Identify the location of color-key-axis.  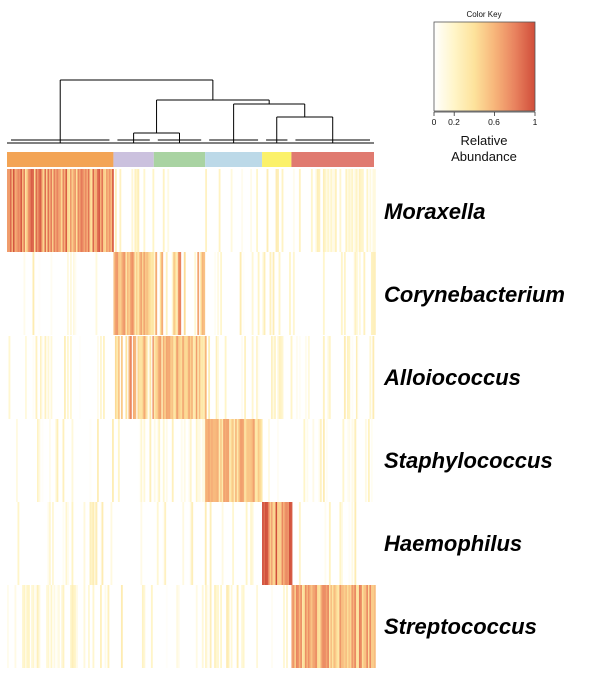
(484, 113).